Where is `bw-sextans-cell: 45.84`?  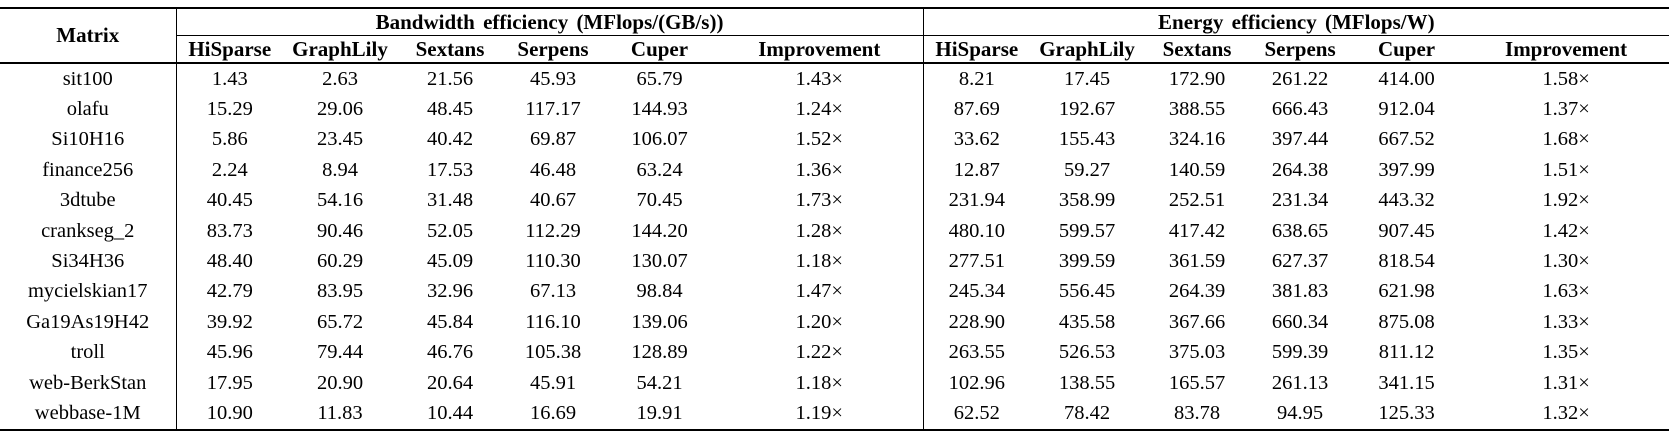
bw-sextans-cell: 45.84 is located at coordinates (450, 321).